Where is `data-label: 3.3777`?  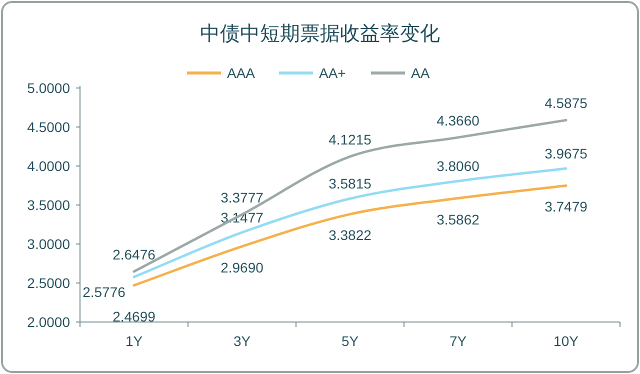 data-label: 3.3777 is located at coordinates (242, 198).